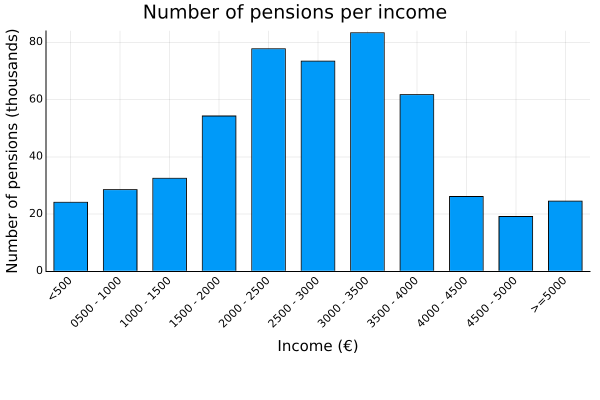 The height and width of the screenshot is (400, 600). What do you see at coordinates (318, 345) in the screenshot?
I see `x-axis-title: Income (€)` at bounding box center [318, 345].